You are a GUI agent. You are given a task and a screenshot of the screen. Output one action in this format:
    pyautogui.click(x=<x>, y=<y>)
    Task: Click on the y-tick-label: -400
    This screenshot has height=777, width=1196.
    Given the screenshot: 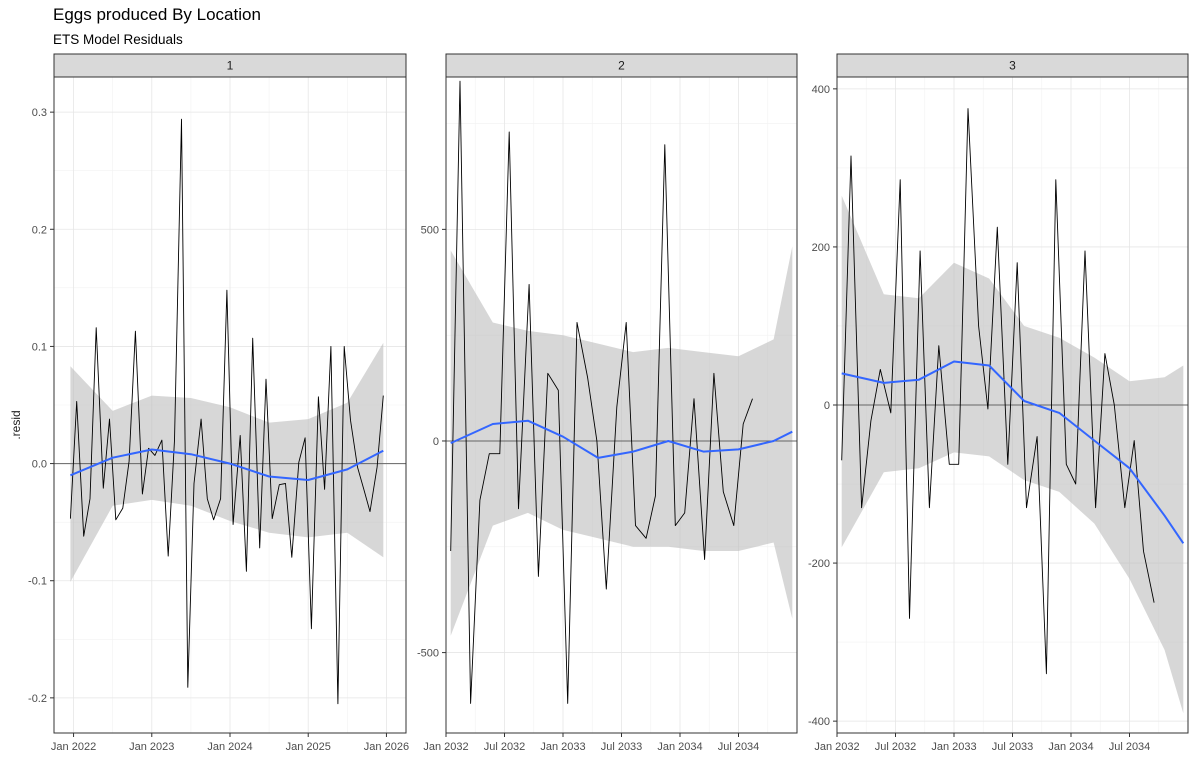 What is the action you would take?
    pyautogui.click(x=819, y=722)
    